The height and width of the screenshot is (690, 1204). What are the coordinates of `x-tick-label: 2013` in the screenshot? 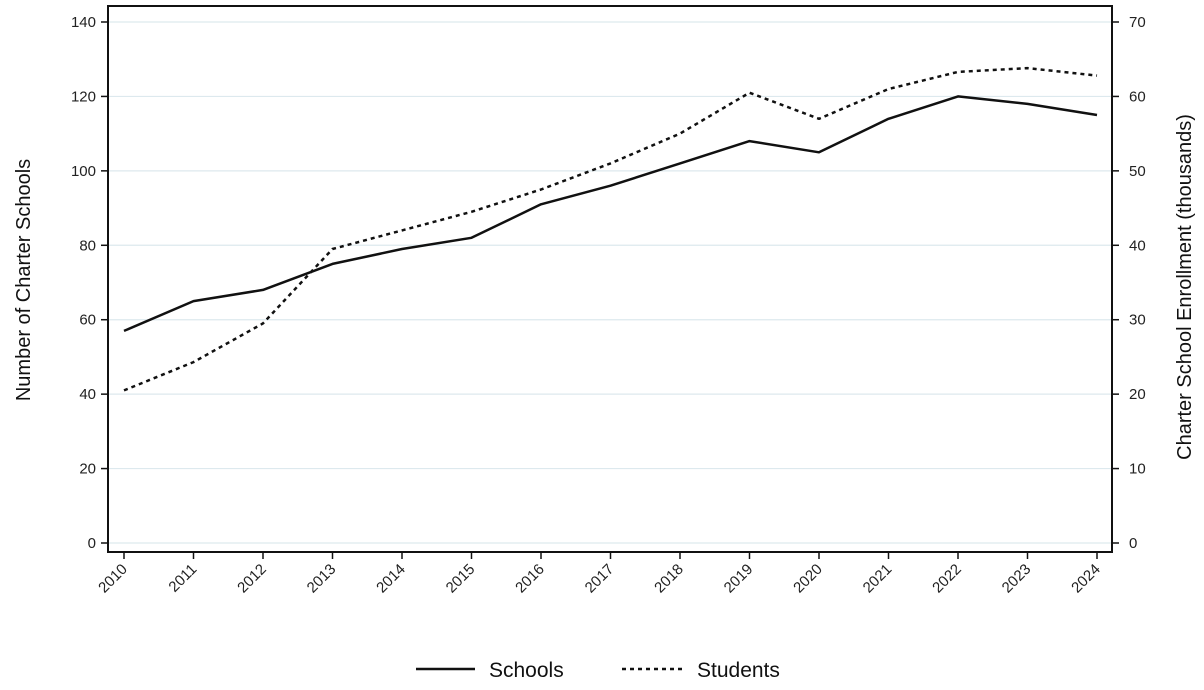 It's located at (322, 579).